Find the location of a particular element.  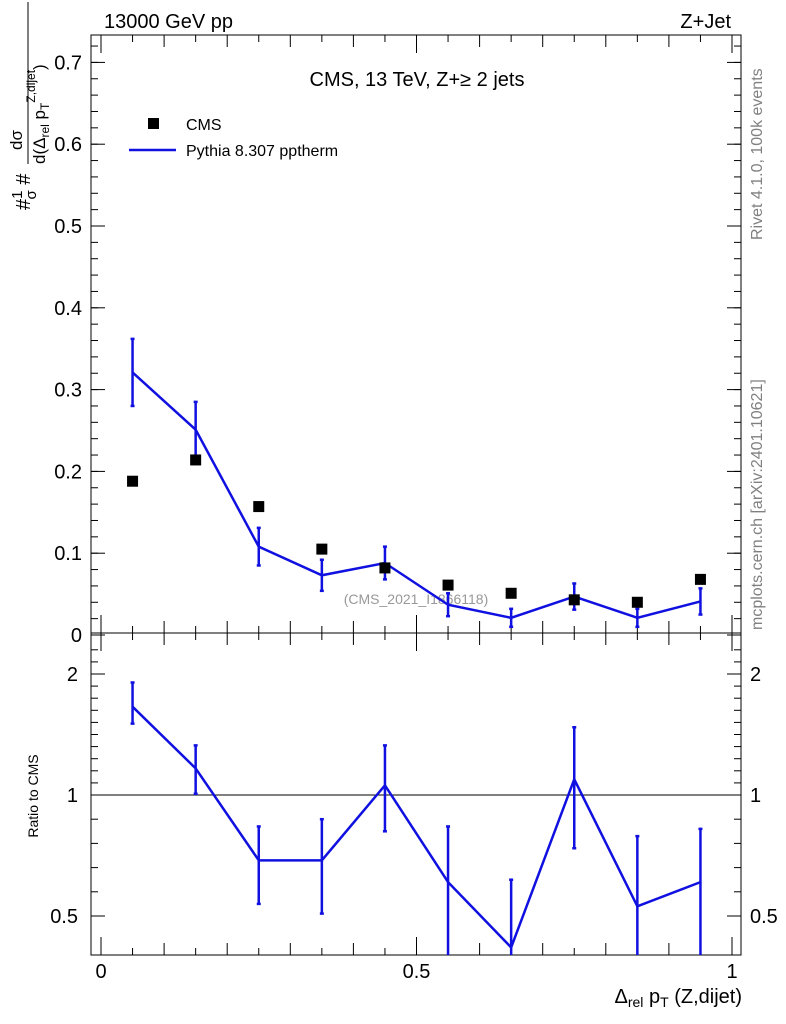

x-tick-label: 1 is located at coordinates (731, 972).